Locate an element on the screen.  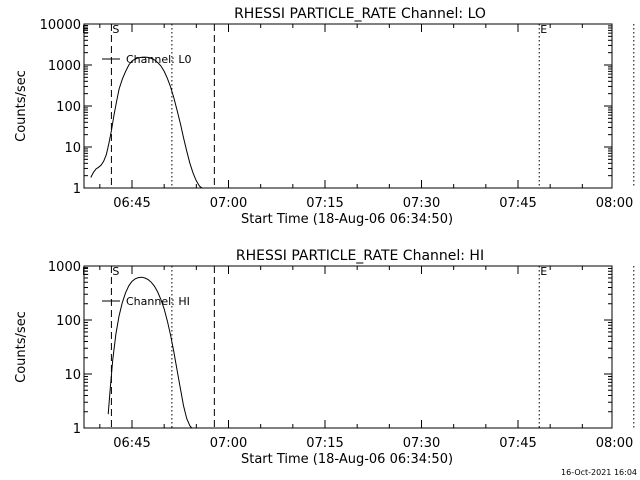
chart-title: RHESSI PARTICLE_RATE Channel: HI is located at coordinates (360, 256).